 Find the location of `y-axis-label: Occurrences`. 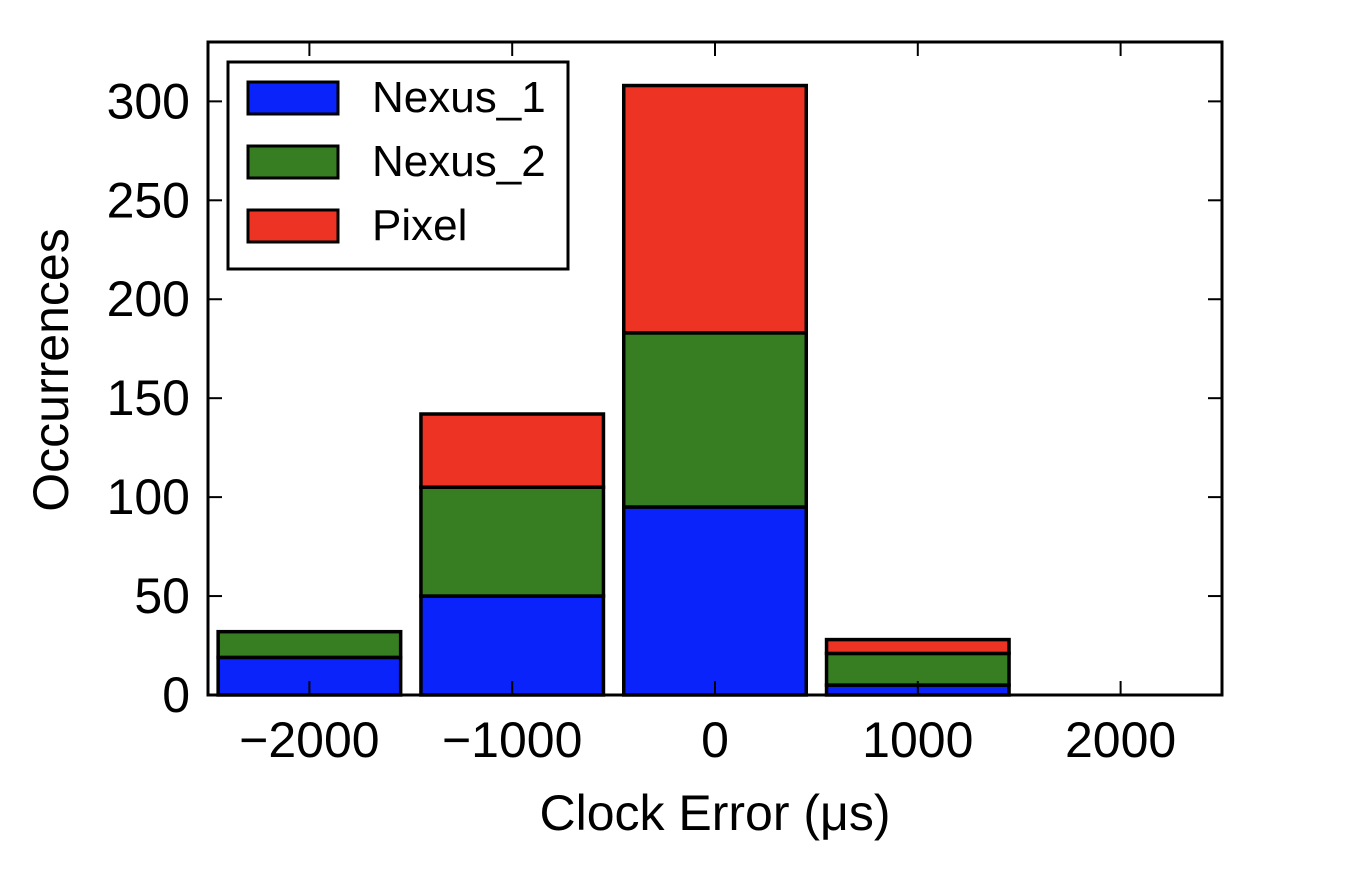

y-axis-label: Occurrences is located at coordinates (51, 369).